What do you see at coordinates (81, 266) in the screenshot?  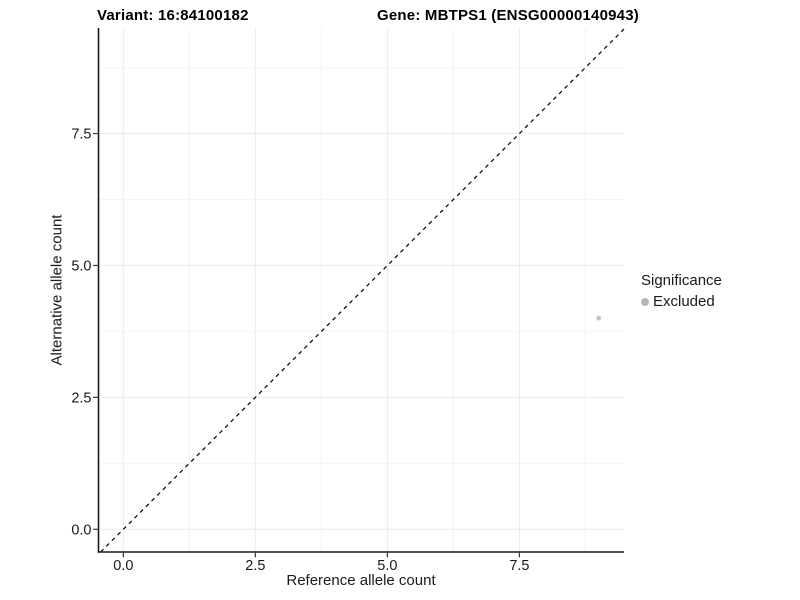 I see `y-tick-label: 5.0` at bounding box center [81, 266].